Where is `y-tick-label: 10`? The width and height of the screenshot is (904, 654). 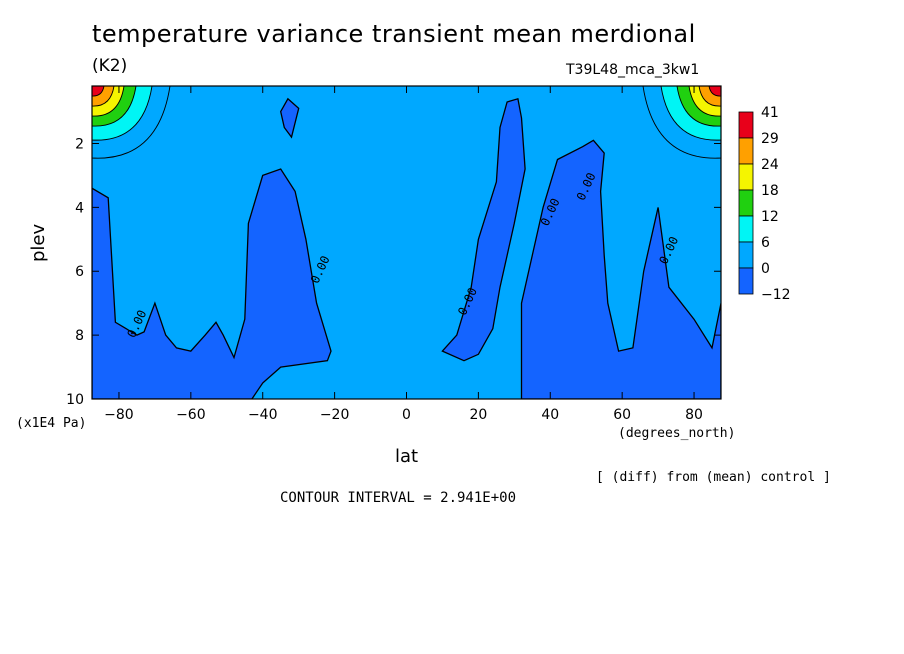
y-tick-label: 10 is located at coordinates (75, 400).